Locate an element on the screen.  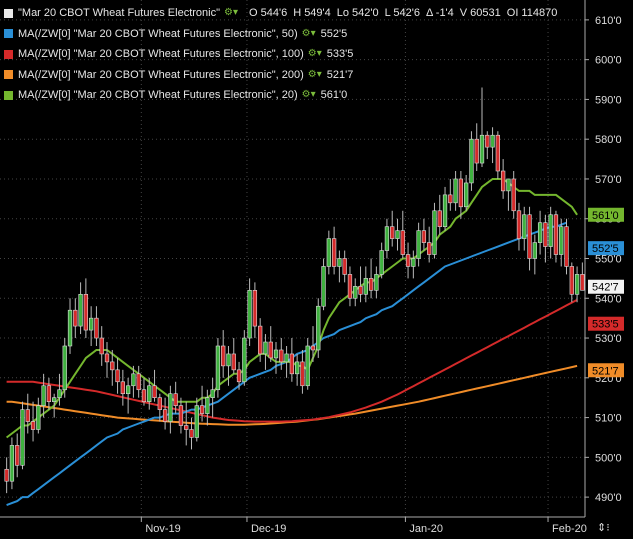
ohlc-h: H 549'4 is located at coordinates (312, 13).